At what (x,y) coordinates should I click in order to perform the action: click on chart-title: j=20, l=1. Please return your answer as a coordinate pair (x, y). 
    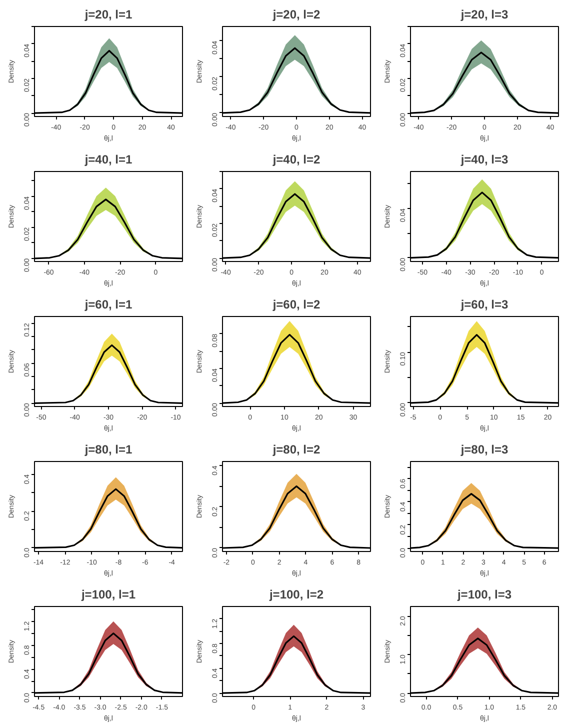
    Looking at the image, I should click on (108, 15).